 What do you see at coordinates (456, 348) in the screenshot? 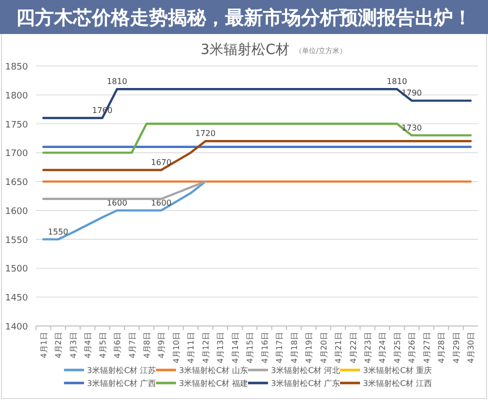
I see `x-tick-label: 4月29日` at bounding box center [456, 348].